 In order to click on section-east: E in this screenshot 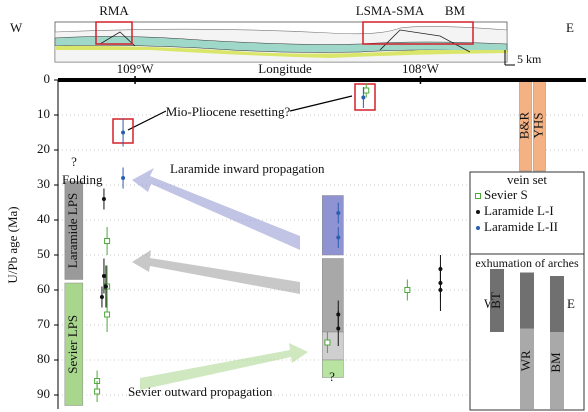, I will do `click(570, 27)`.